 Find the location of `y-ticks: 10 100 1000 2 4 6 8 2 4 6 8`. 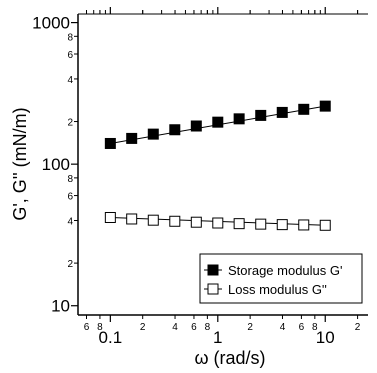

y-ticks: 10 100 1000 2 4 6 8 2 4 6 8 is located at coordinates (55, 165).